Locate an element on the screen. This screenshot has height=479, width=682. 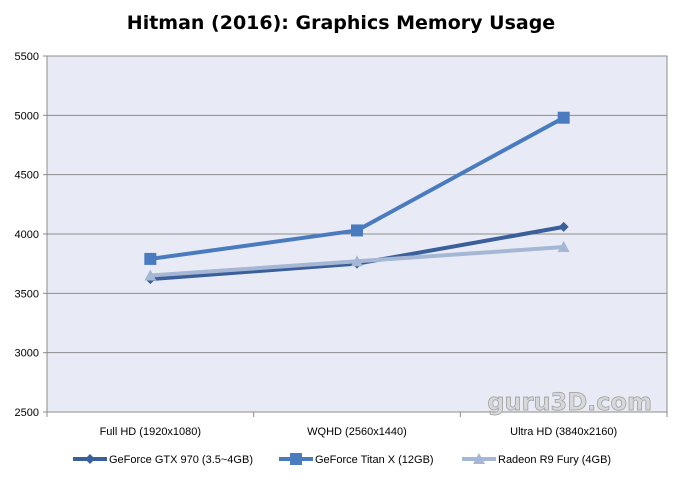
x-tick-label: WQHD (2560x1440) is located at coordinates (357, 432).